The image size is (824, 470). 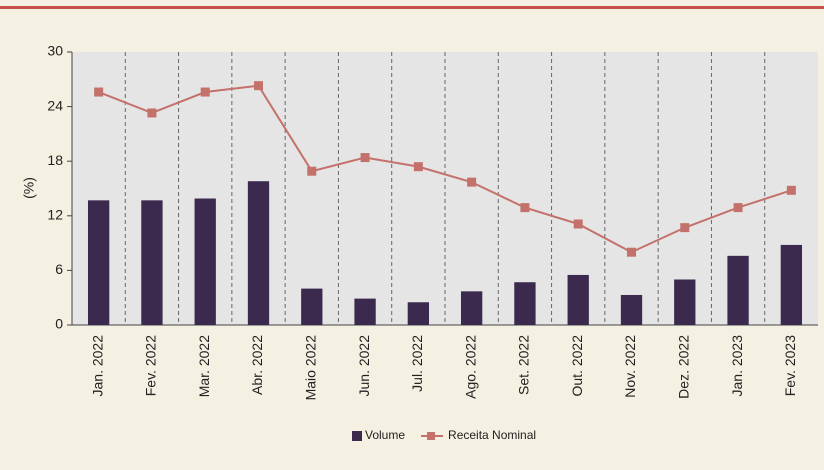 What do you see at coordinates (385, 435) in the screenshot?
I see `legend-label: Volume` at bounding box center [385, 435].